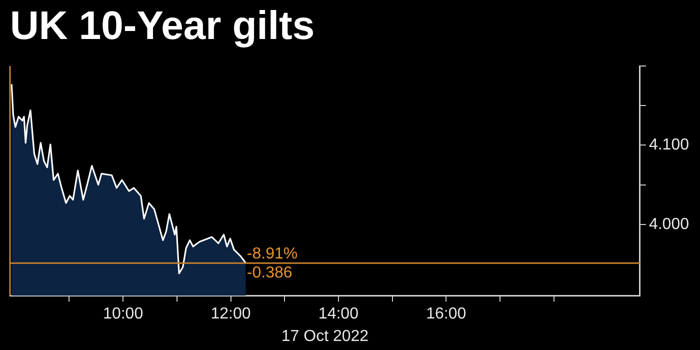 This screenshot has width=700, height=350. What do you see at coordinates (269, 273) in the screenshot?
I see `annotation: -0.386` at bounding box center [269, 273].